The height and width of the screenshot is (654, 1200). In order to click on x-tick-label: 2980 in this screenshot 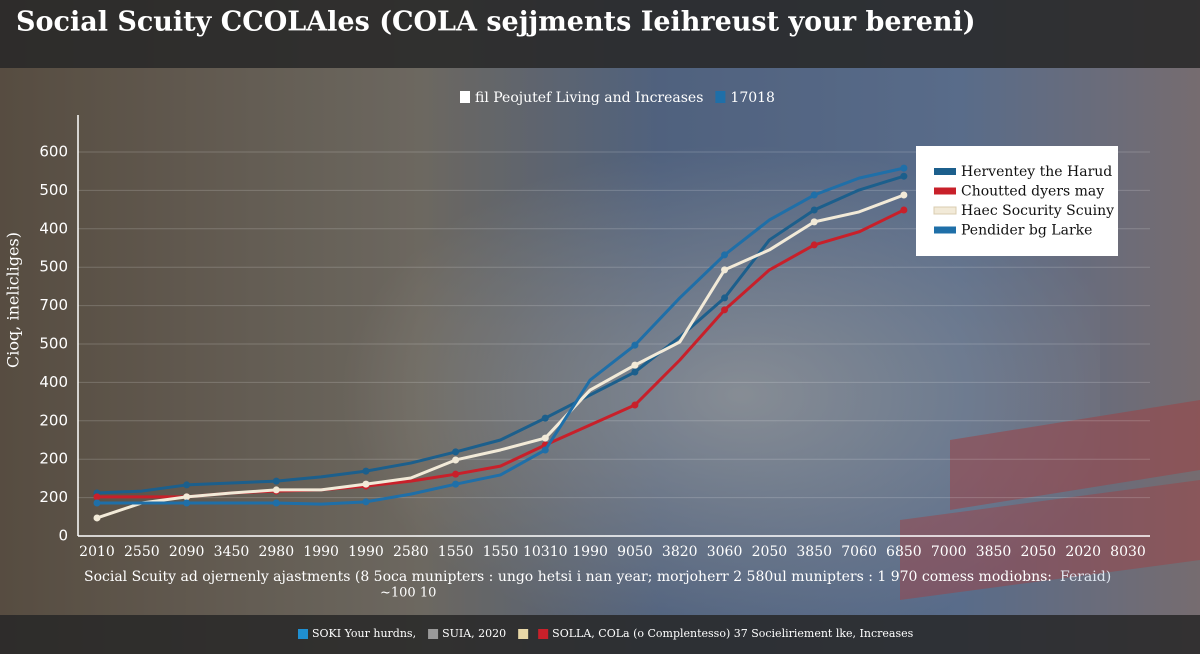, I will do `click(276, 552)`.